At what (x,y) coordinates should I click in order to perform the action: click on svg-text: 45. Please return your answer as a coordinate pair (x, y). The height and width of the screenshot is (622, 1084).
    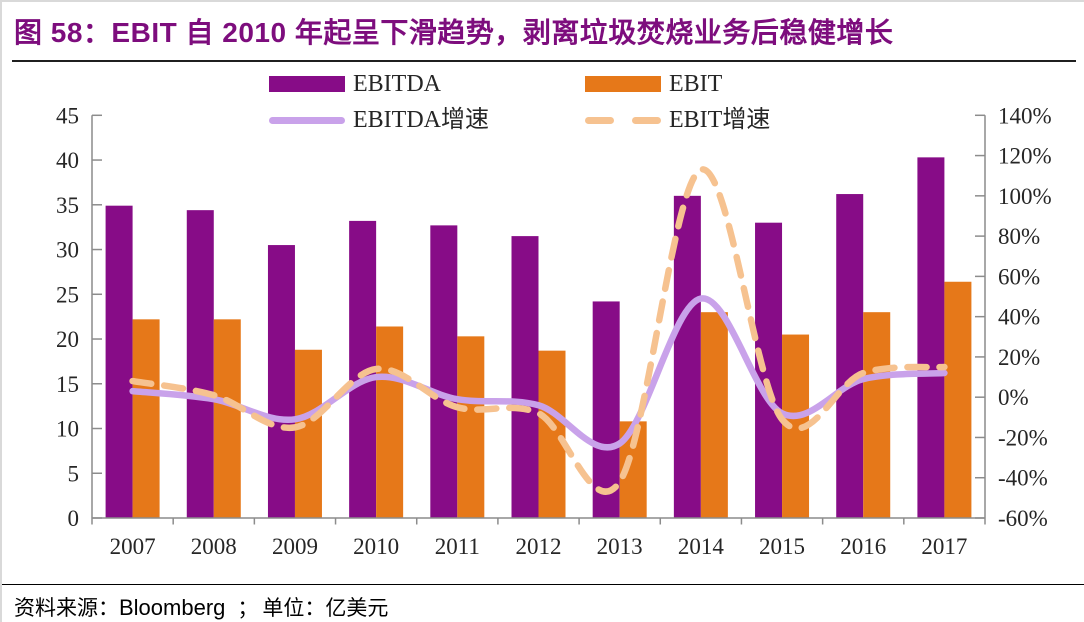
    Looking at the image, I should click on (67, 115).